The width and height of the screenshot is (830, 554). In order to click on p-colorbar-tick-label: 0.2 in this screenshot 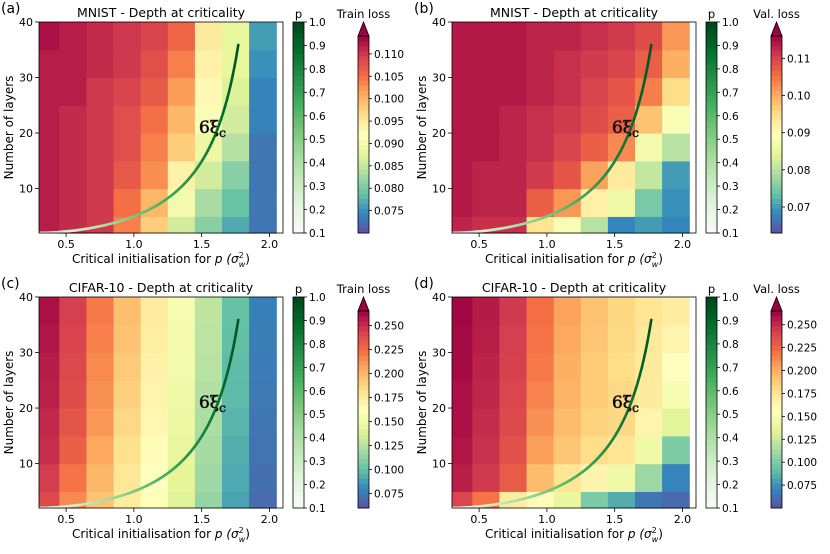, I will do `click(730, 486)`.